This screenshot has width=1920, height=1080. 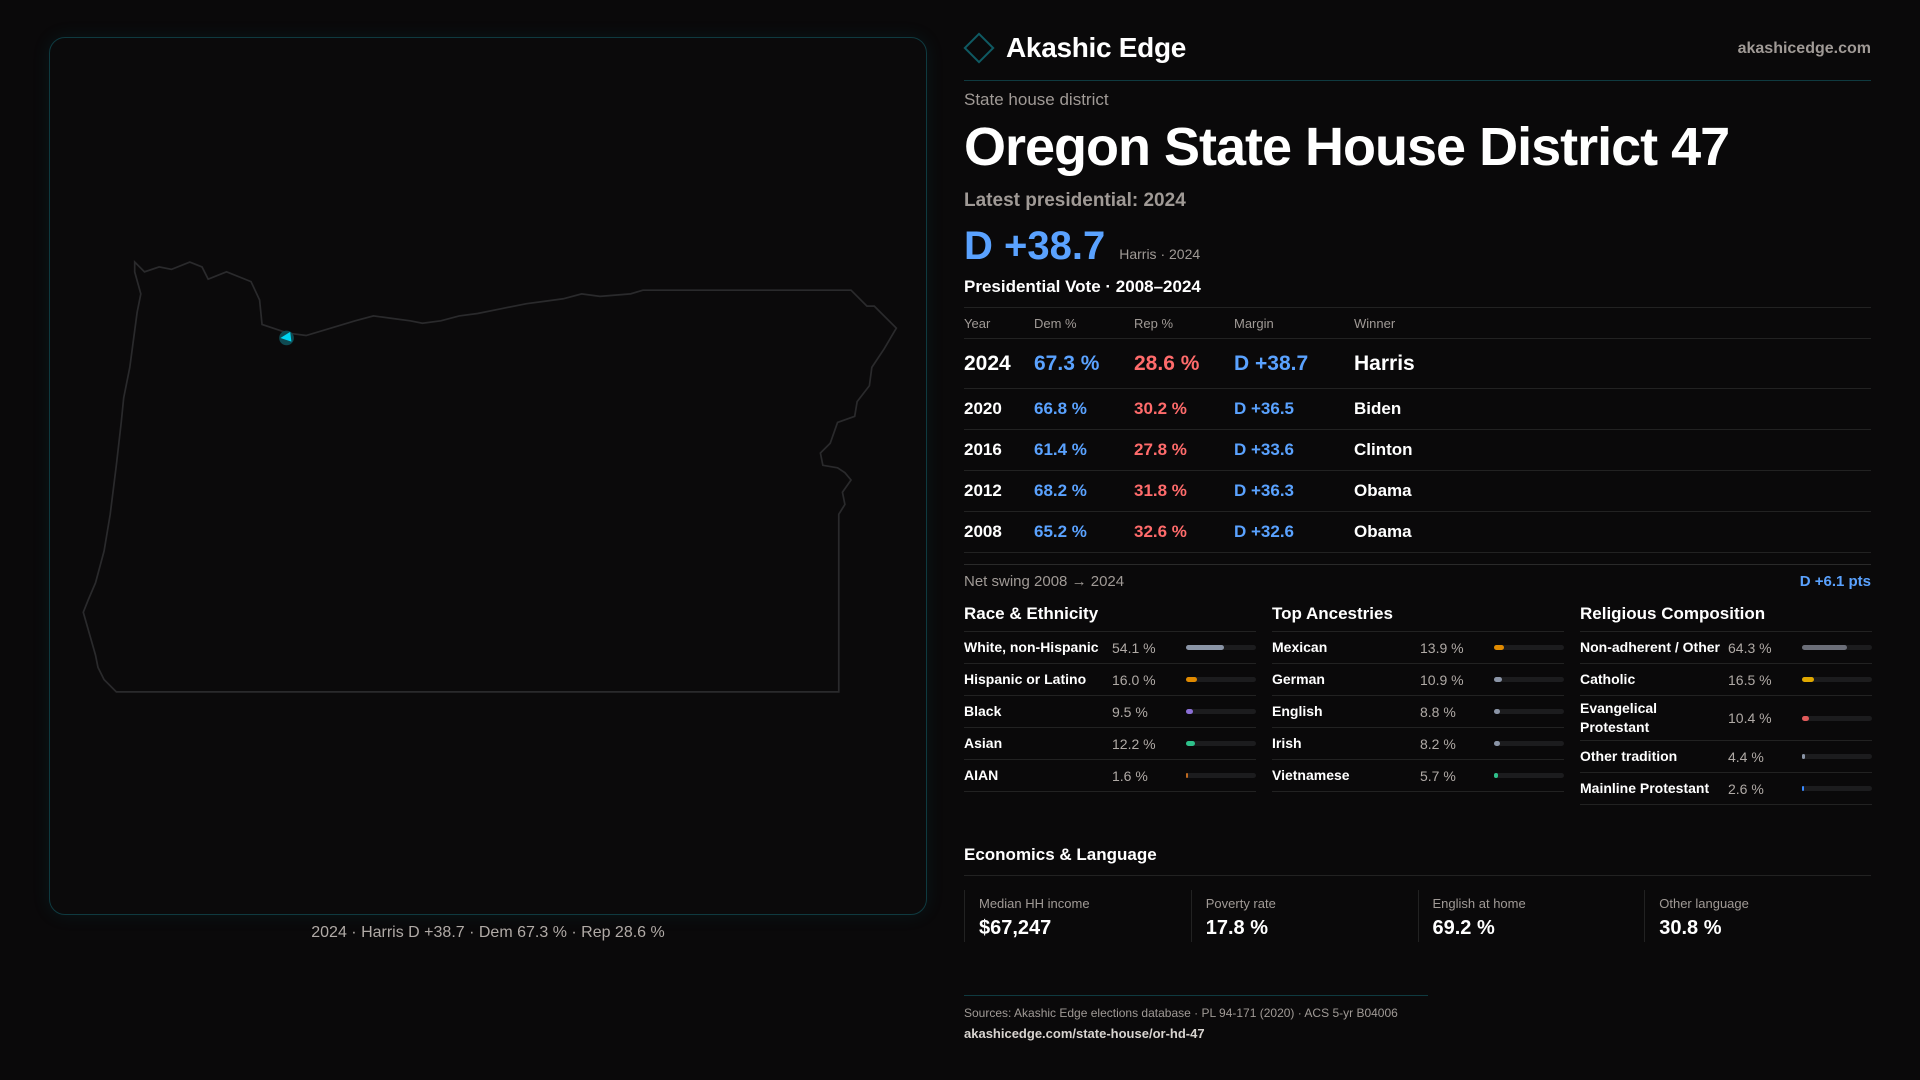 I want to click on latest-result: D +38.7 Harris · 2024, so click(x=1082, y=246).